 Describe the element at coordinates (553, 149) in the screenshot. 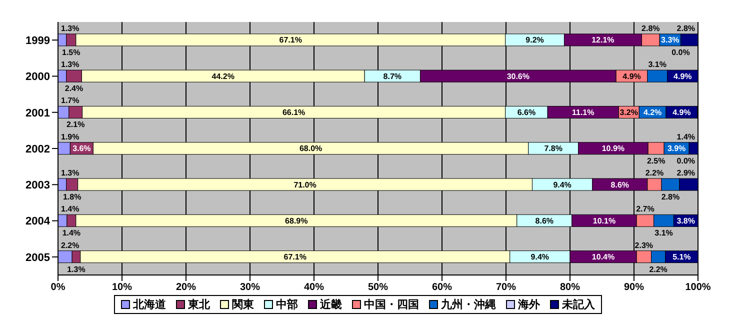

I see `data-label: 7.8%` at that location.